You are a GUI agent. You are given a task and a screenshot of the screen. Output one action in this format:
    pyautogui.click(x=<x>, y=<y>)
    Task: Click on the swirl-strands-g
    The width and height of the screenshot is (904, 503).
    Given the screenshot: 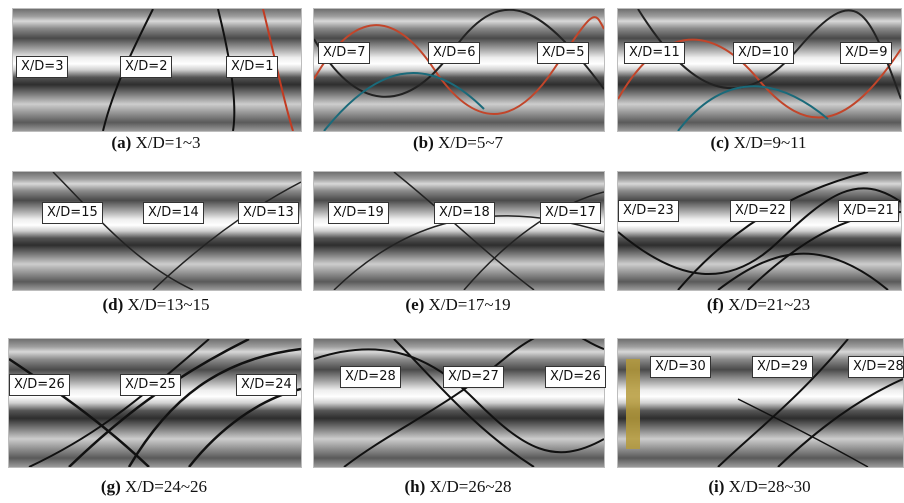 What is the action you would take?
    pyautogui.click(x=155, y=403)
    